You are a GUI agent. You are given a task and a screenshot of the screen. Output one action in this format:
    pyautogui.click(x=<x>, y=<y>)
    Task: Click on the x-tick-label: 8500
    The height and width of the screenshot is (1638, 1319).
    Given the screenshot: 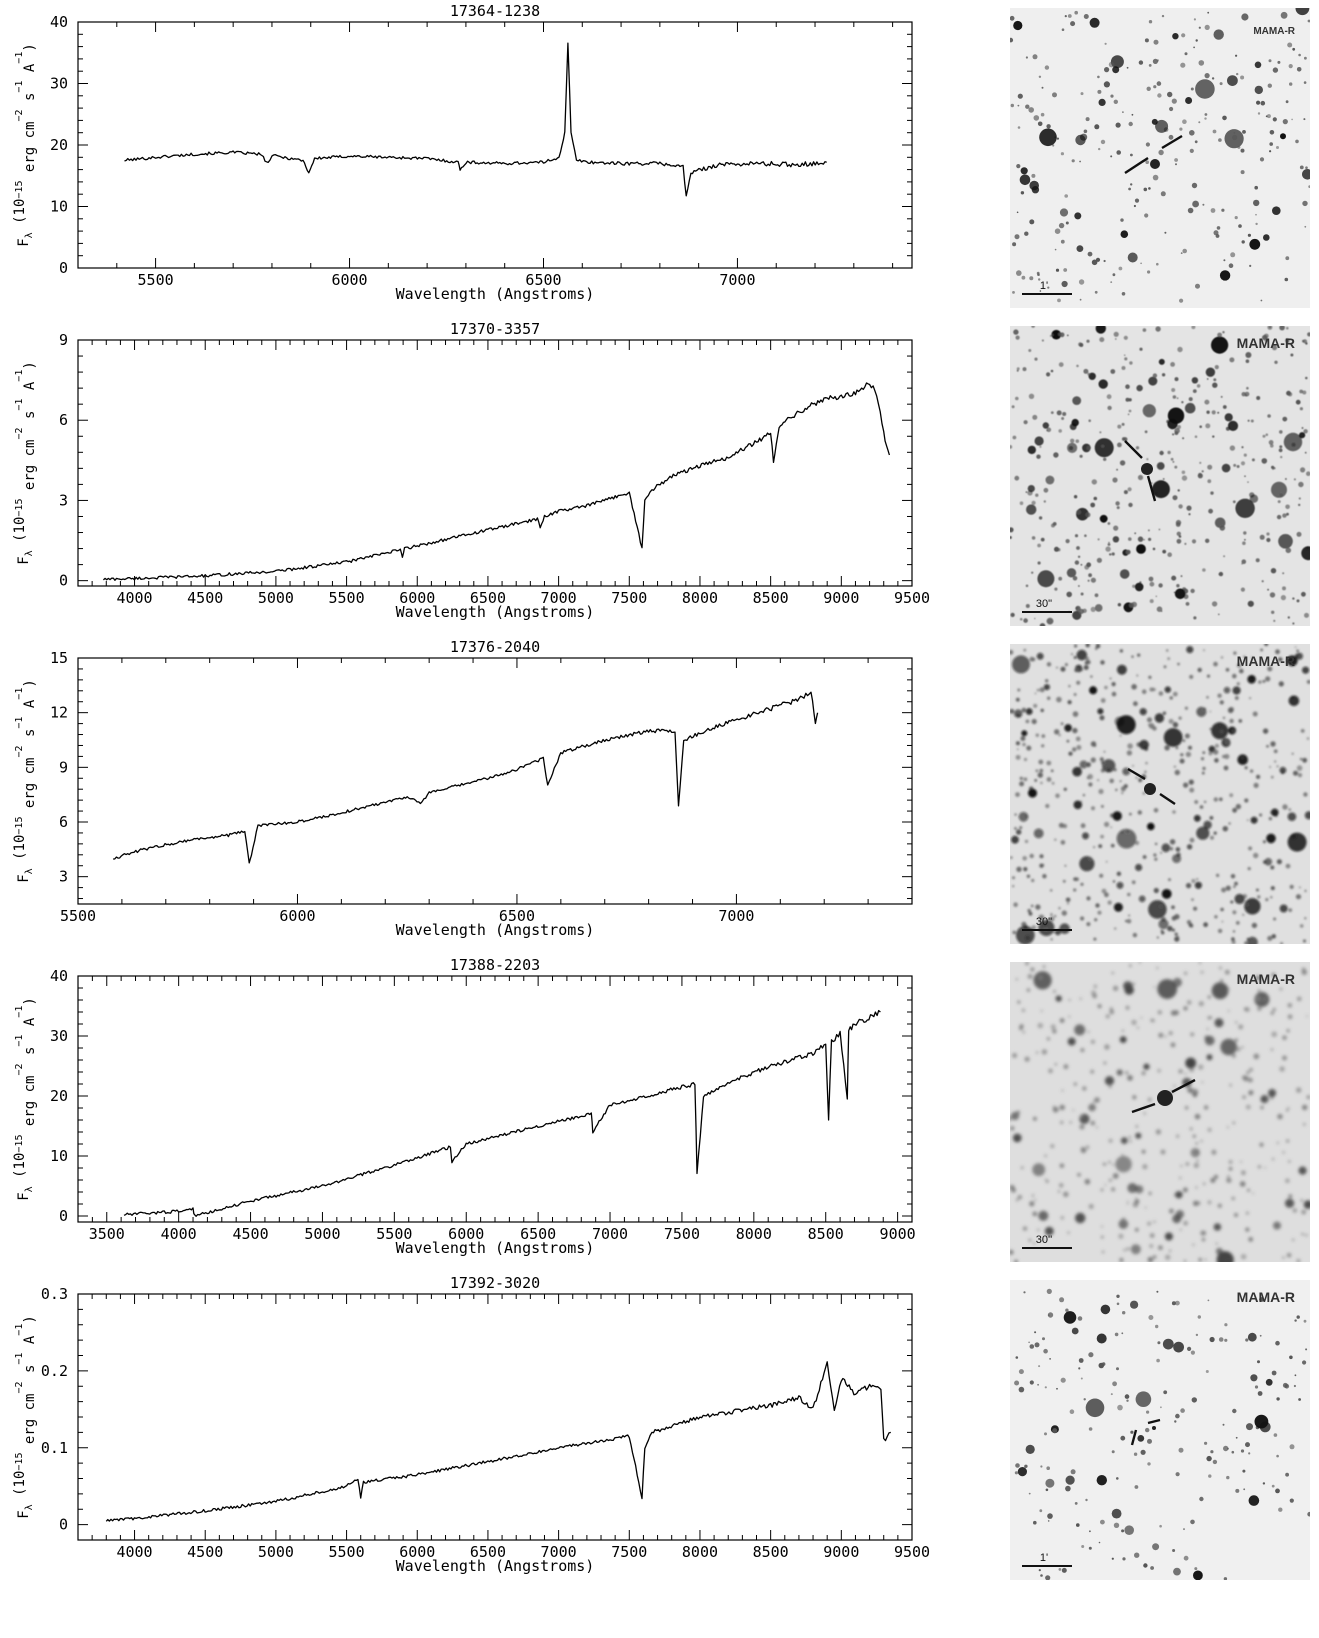 What is the action you would take?
    pyautogui.click(x=771, y=598)
    